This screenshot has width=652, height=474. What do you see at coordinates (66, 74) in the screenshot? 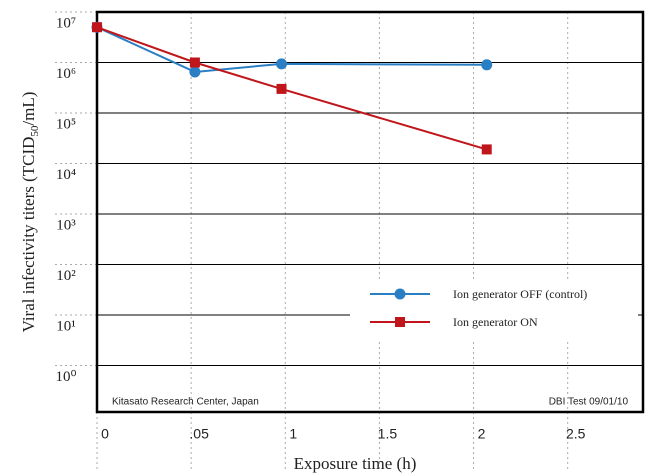
I see `y-tick-label: 10⁶` at bounding box center [66, 74].